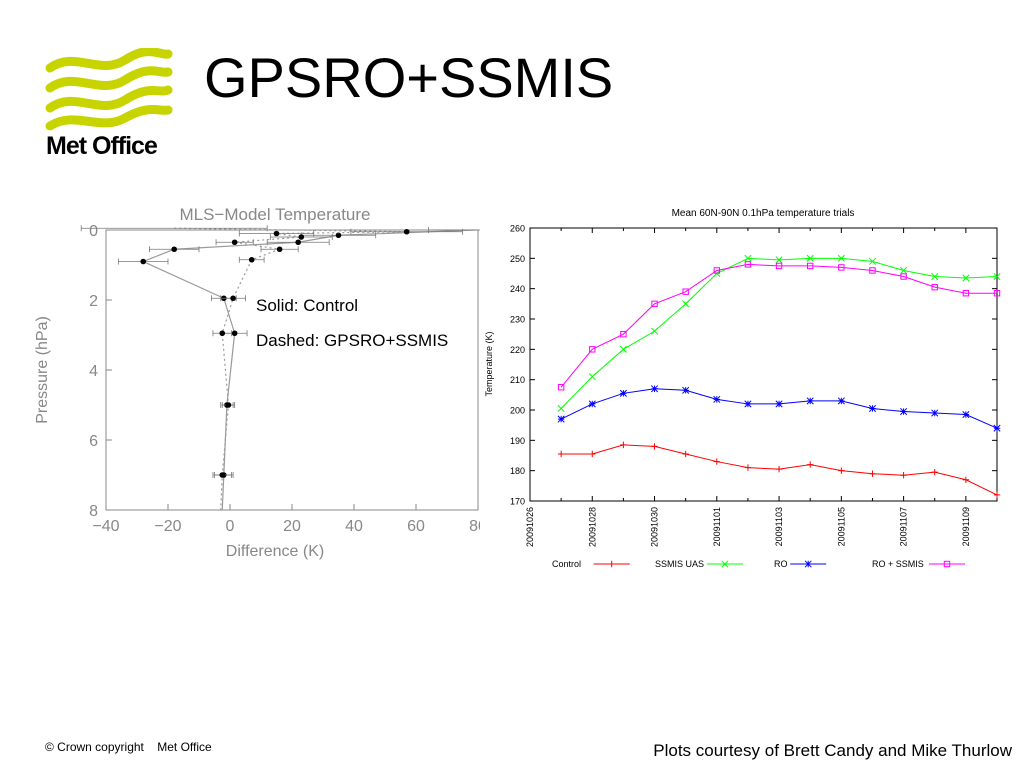 This screenshot has width=1024, height=768. What do you see at coordinates (409, 77) in the screenshot?
I see `slide-title: GPSRO+SSMIS` at bounding box center [409, 77].